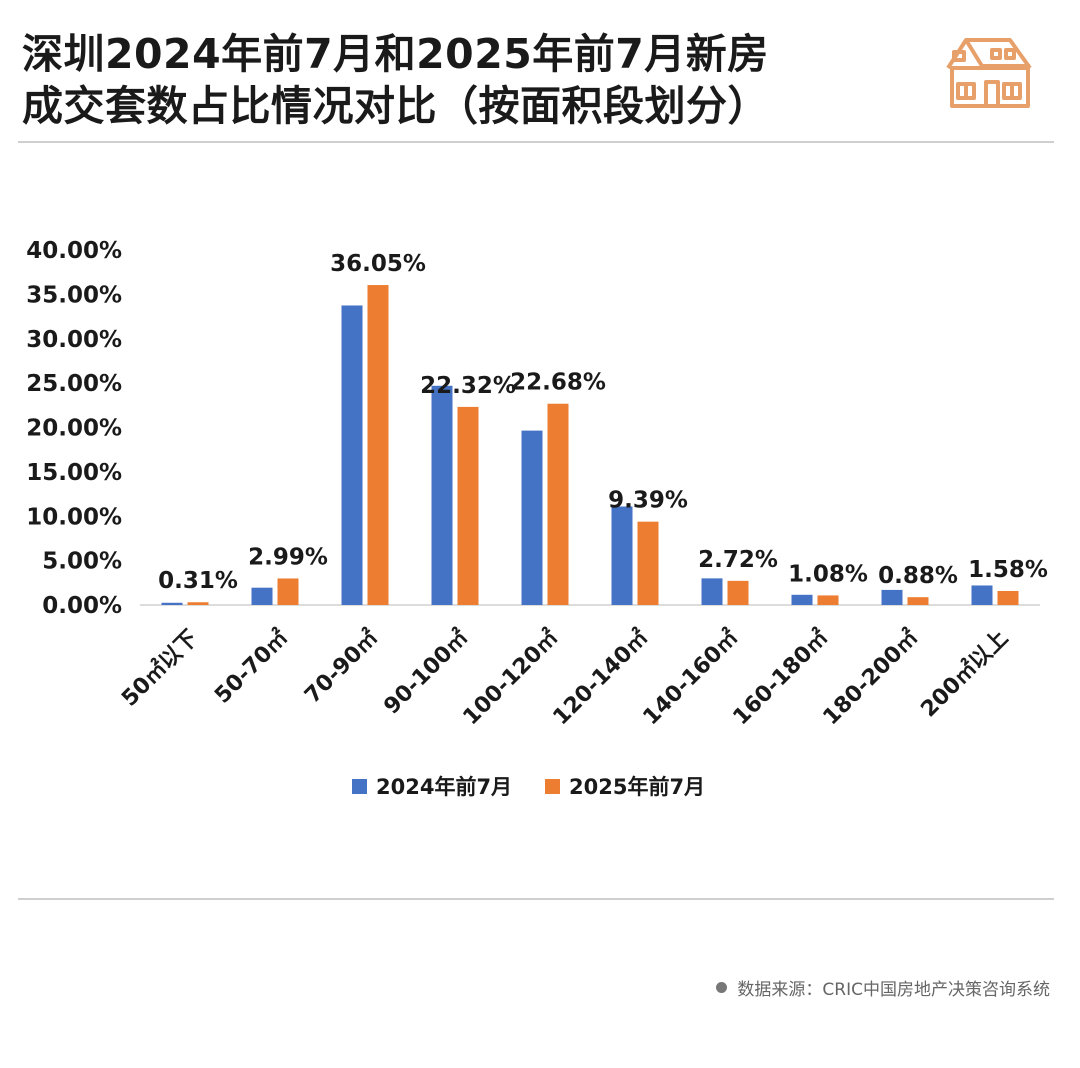 Image resolution: width=1080 pixels, height=1068 pixels. I want to click on data-label: 36.05%, so click(378, 264).